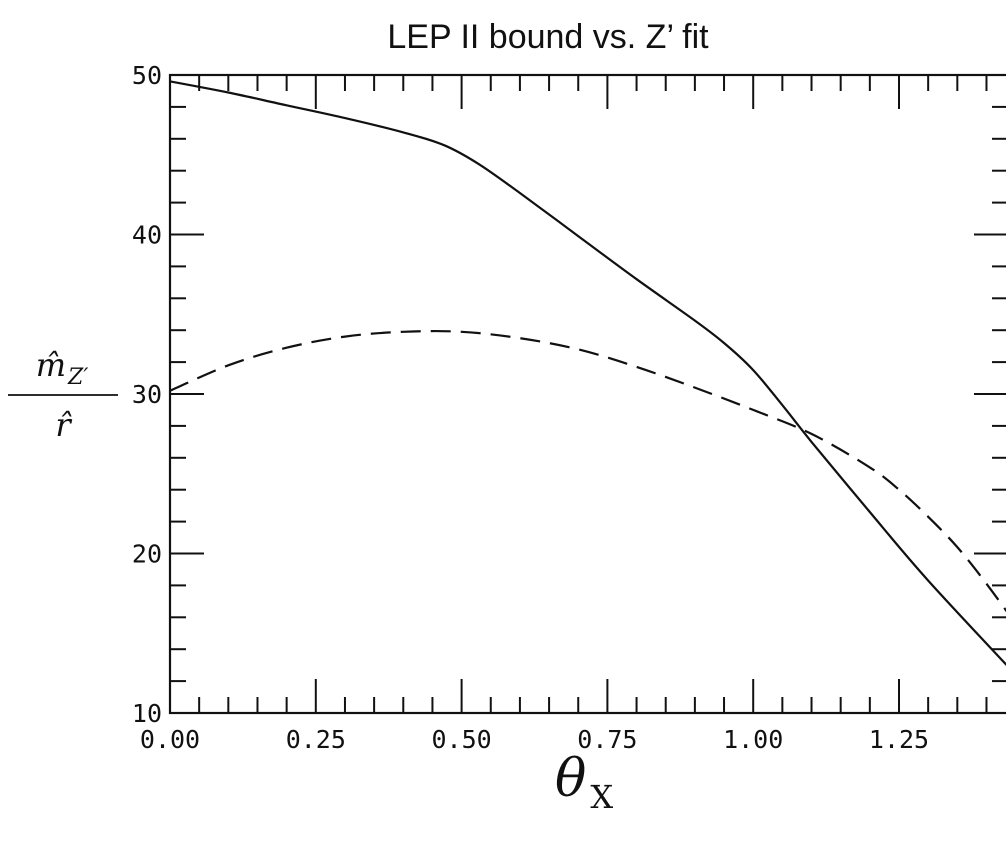  Describe the element at coordinates (601, 797) in the screenshot. I see `x-axis-label-sub: X` at that location.